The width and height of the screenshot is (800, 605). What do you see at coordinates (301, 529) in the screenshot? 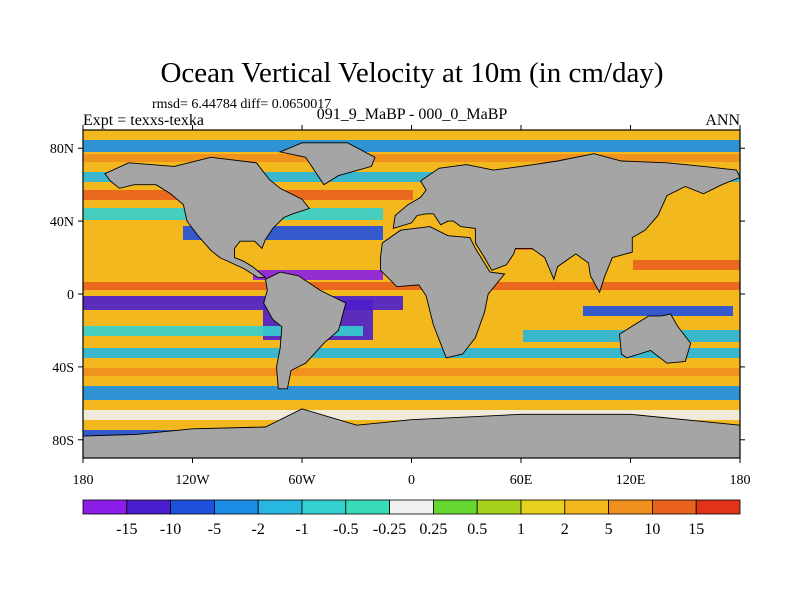
I see `colorbar-label: -1` at bounding box center [301, 529].